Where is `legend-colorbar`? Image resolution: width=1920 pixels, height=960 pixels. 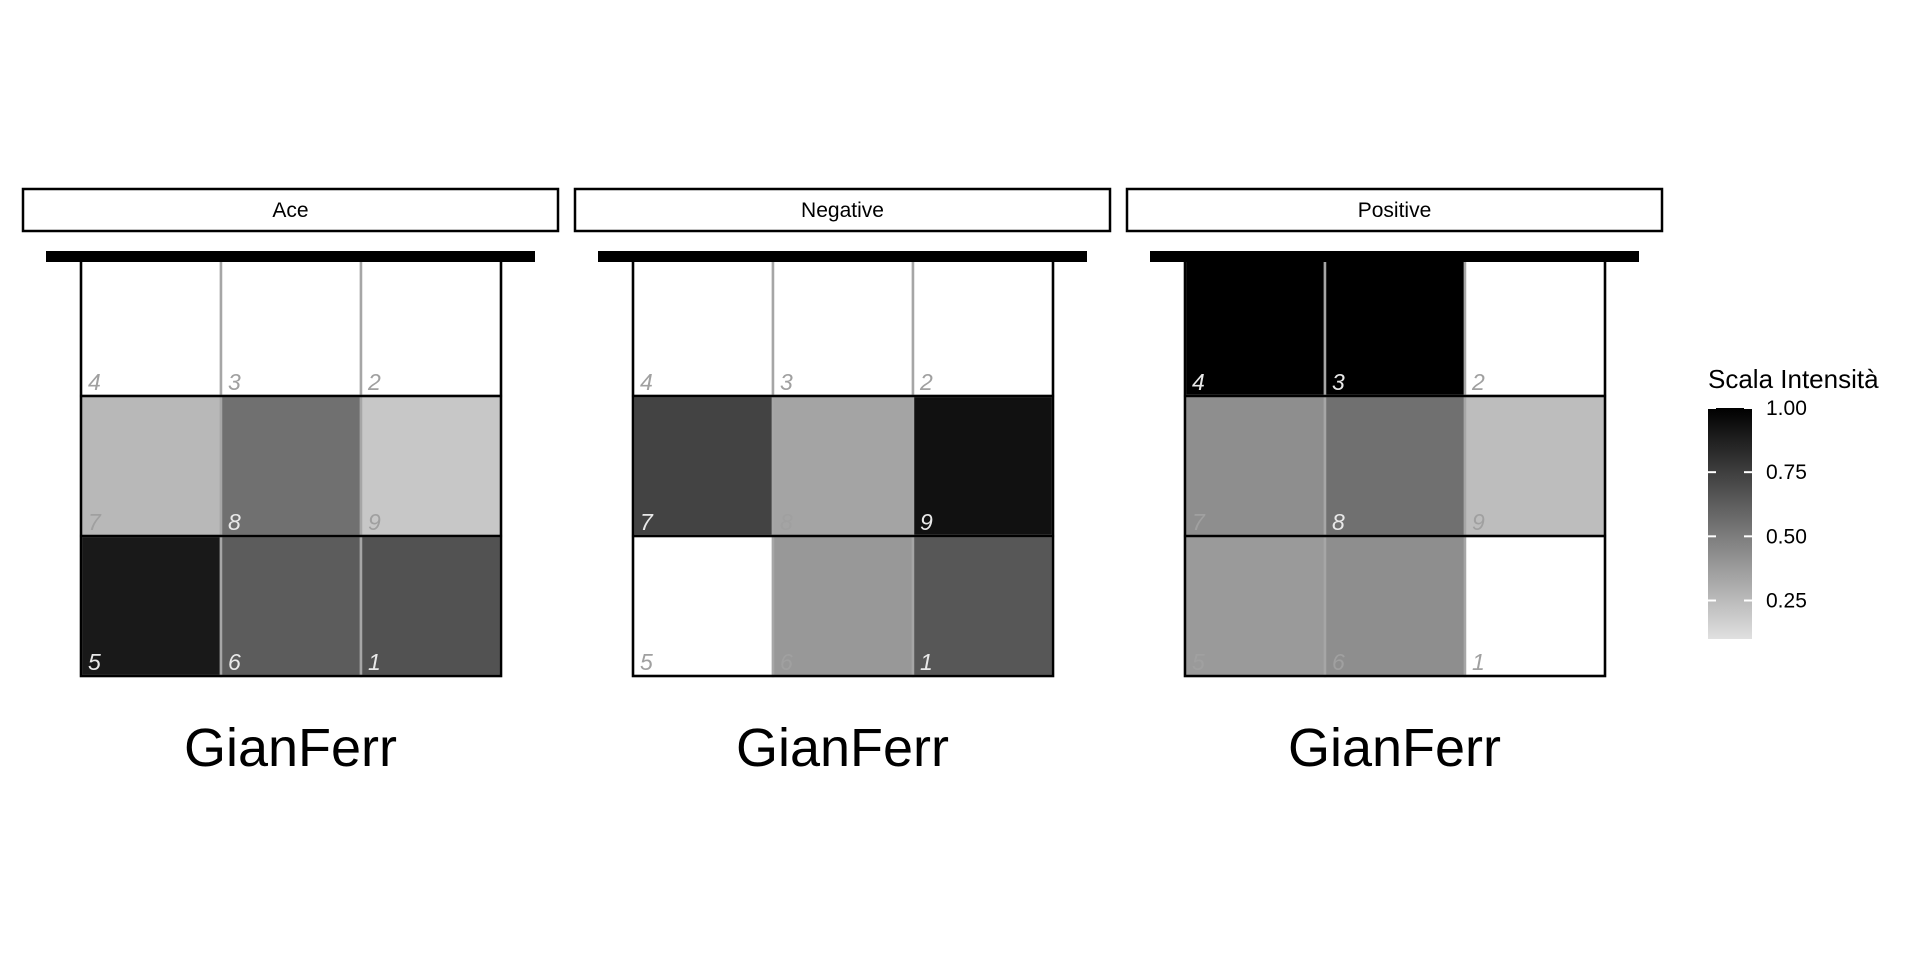
legend-colorbar is located at coordinates (1730, 523).